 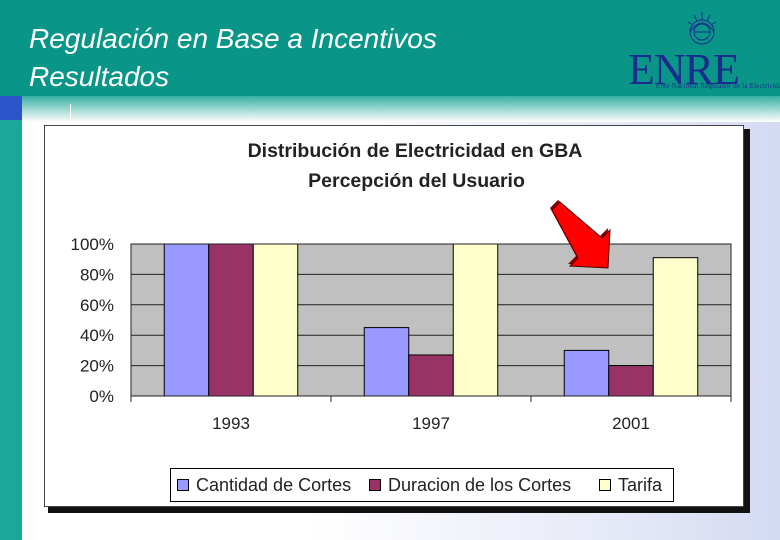 What do you see at coordinates (675, 327) in the screenshot?
I see `bar-tarifa-2001` at bounding box center [675, 327].